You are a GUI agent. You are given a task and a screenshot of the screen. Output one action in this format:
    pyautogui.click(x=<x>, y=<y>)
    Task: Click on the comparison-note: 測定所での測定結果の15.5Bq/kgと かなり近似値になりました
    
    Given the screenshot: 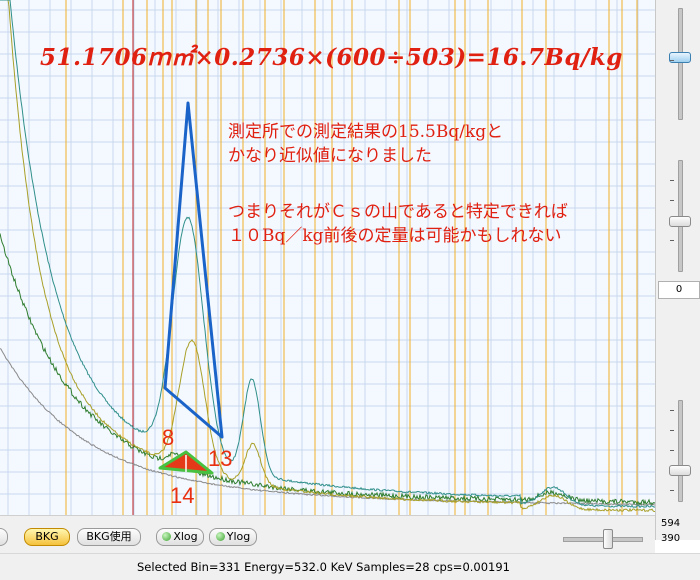 What is the action you would take?
    pyautogui.click(x=365, y=144)
    